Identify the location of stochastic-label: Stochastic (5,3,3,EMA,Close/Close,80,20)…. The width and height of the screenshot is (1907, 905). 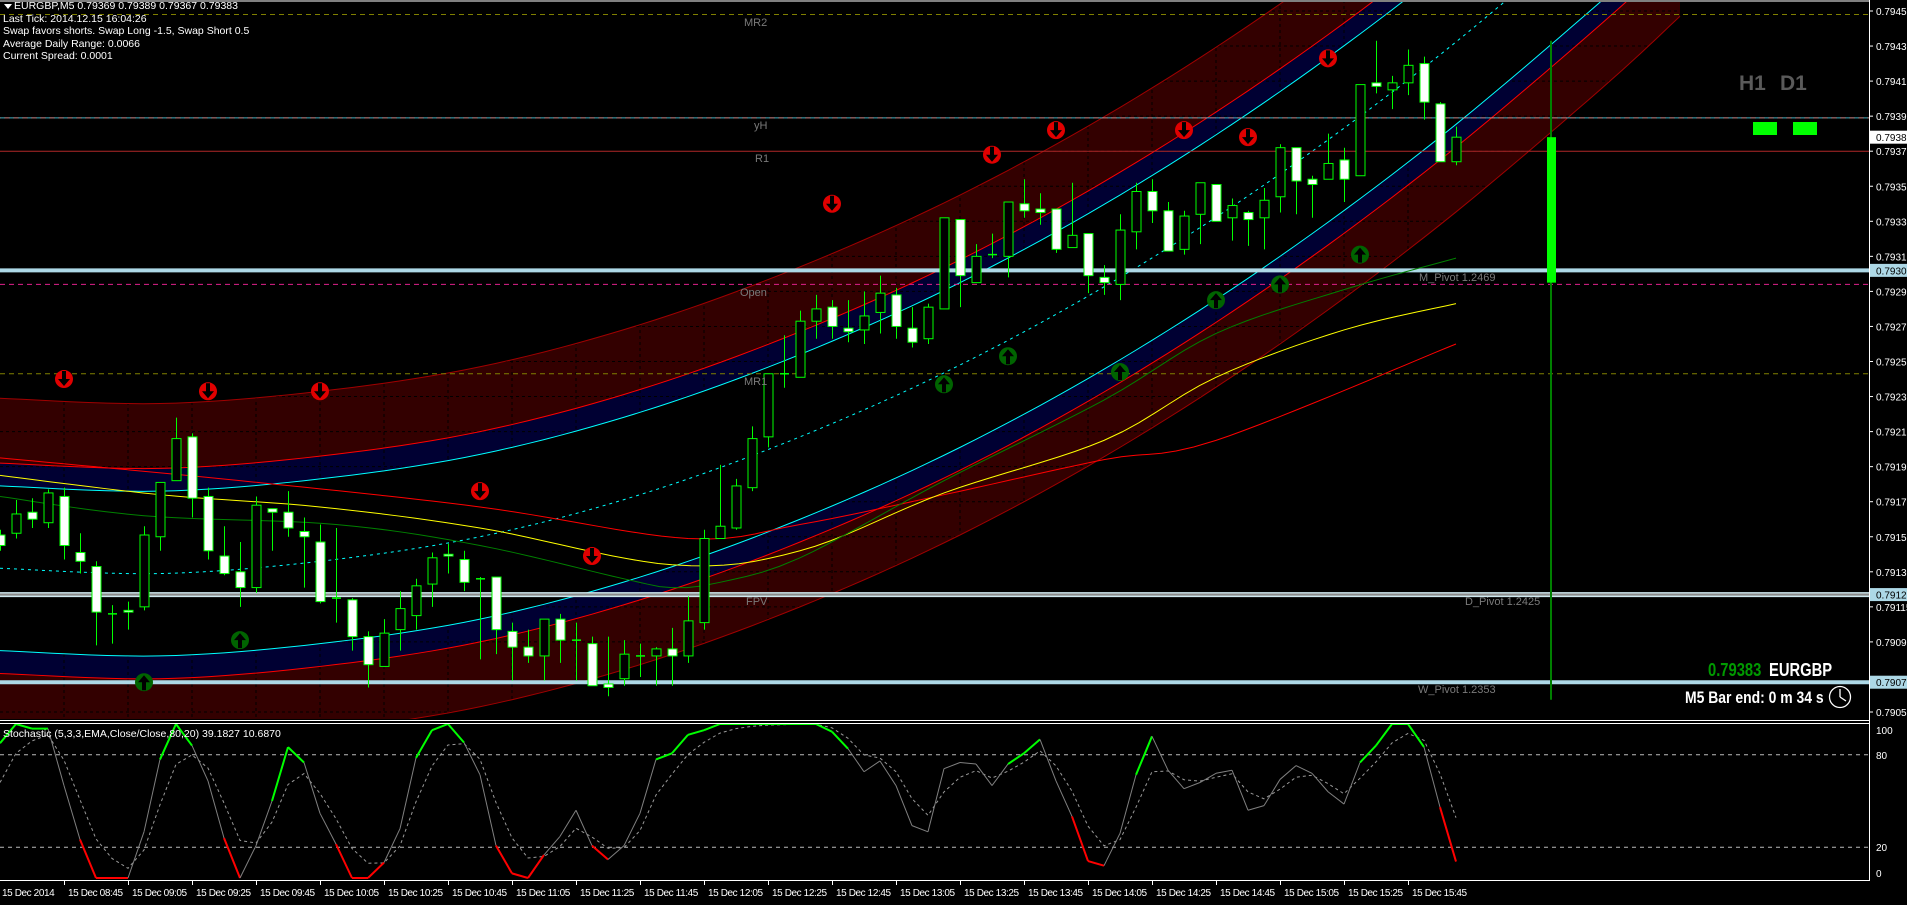
(142, 734).